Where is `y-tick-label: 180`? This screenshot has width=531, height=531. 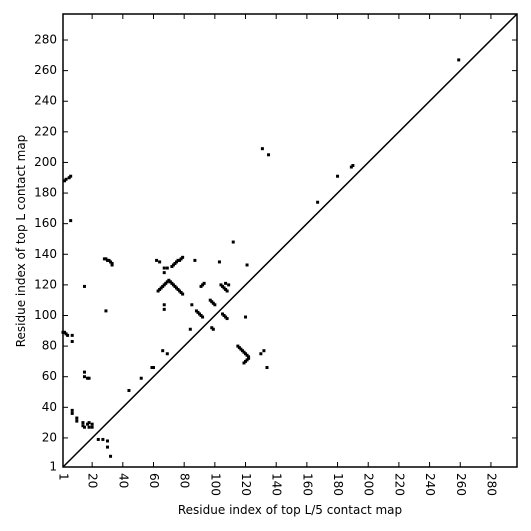 y-tick-label: 180 is located at coordinates (45, 193).